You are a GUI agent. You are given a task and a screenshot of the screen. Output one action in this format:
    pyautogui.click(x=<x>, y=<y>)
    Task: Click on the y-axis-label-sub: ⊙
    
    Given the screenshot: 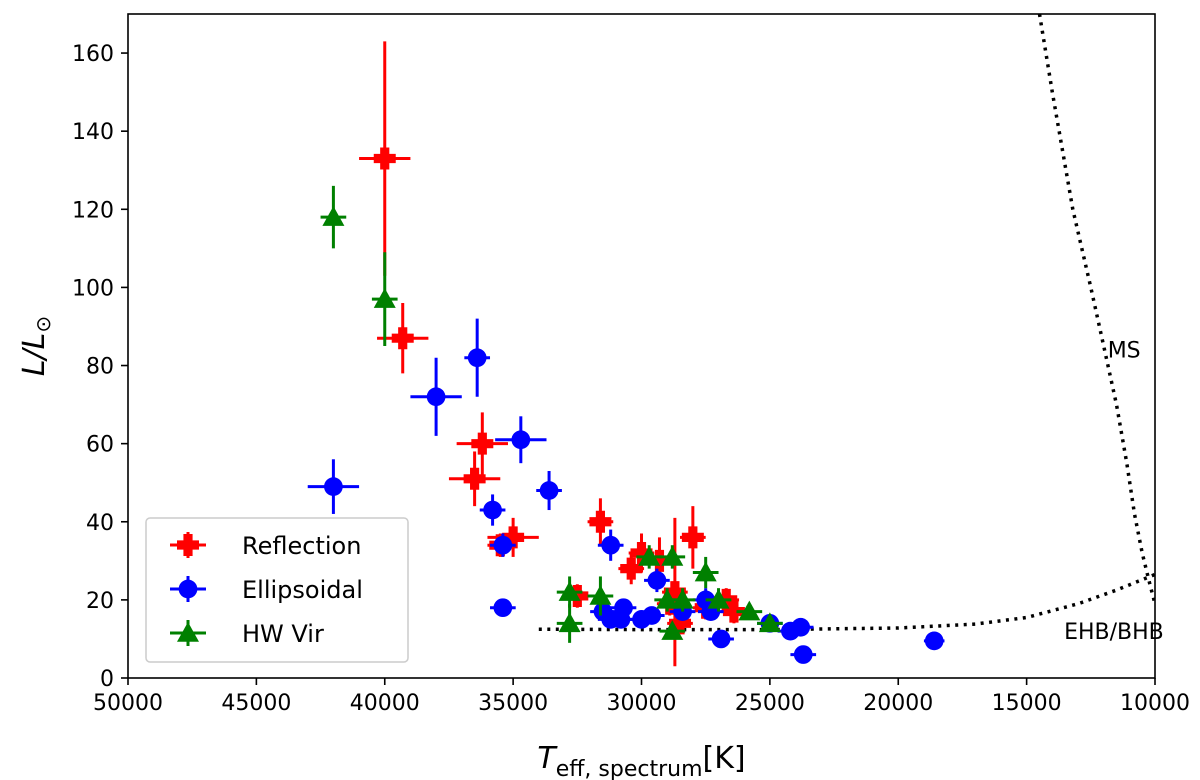 What is the action you would take?
    pyautogui.click(x=43, y=324)
    